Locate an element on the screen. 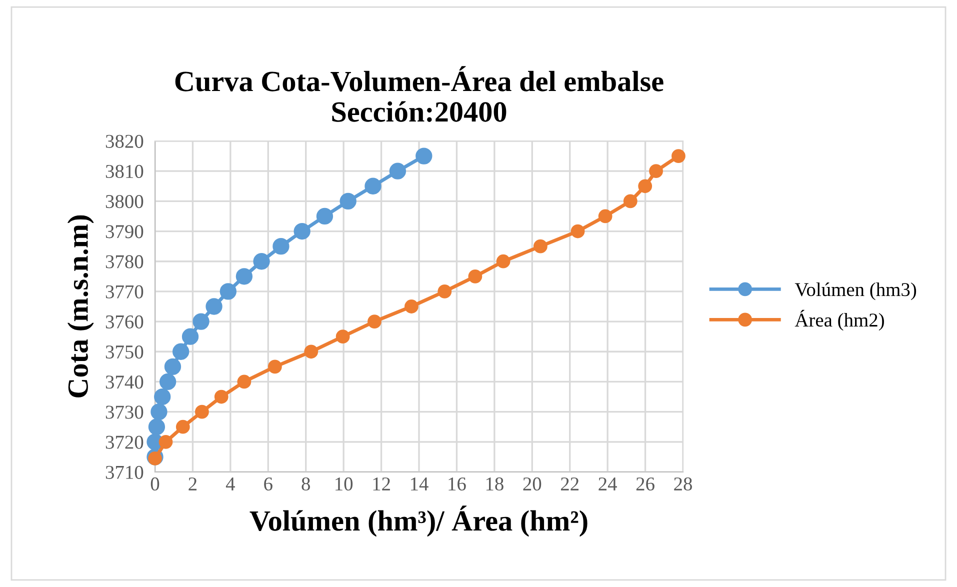  legend-label: Volúmen (hm3) is located at coordinates (855, 291).